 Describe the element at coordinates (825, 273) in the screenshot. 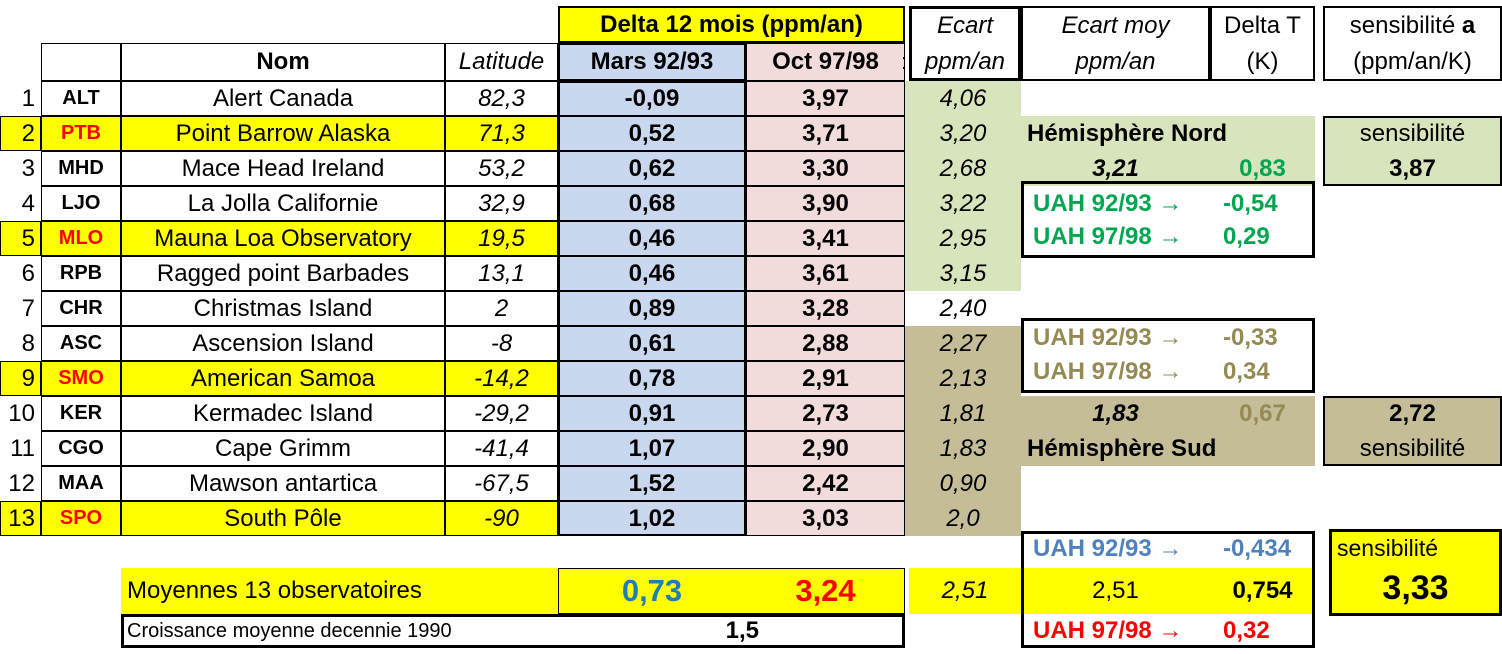

I see `delta-oct: 3,61` at that location.